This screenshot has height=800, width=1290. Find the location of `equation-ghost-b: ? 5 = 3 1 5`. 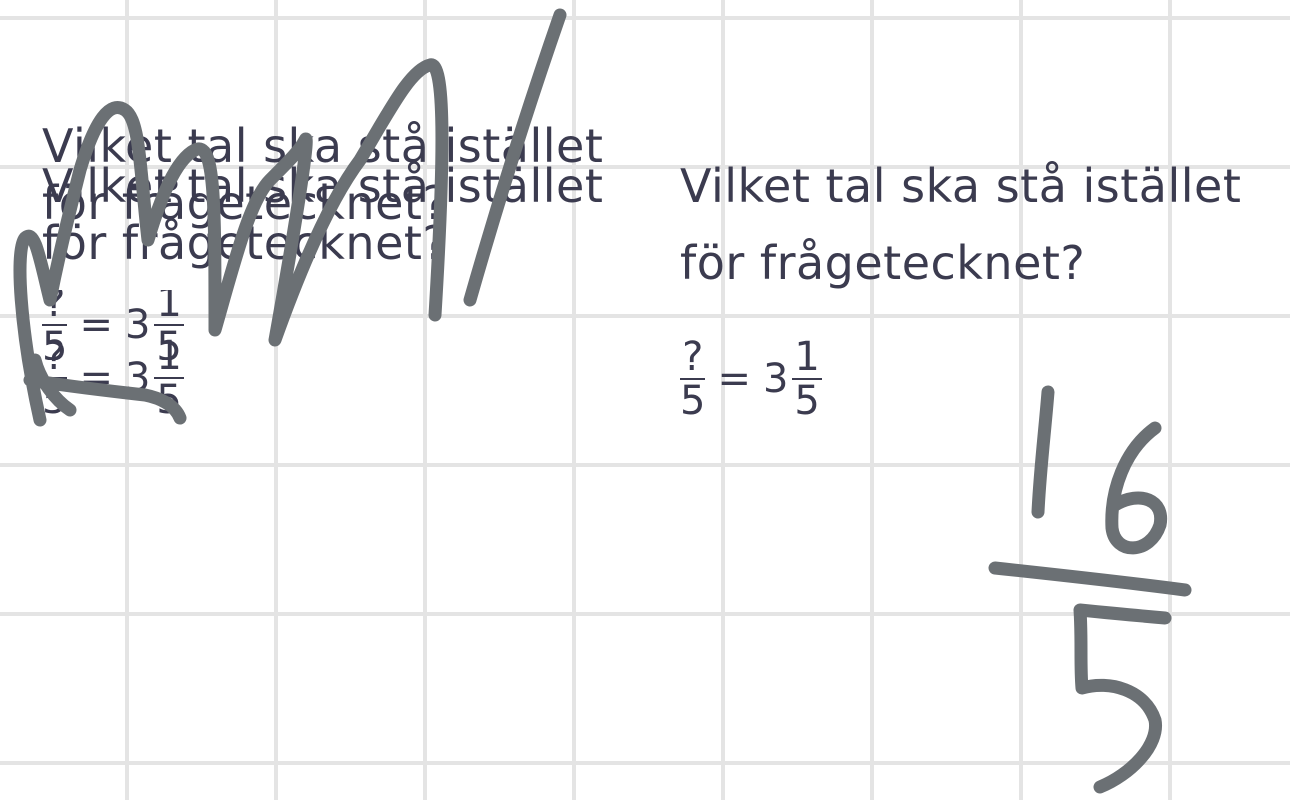

equation-ghost-b: ? 5 = 3 1 5 is located at coordinates (113, 377).